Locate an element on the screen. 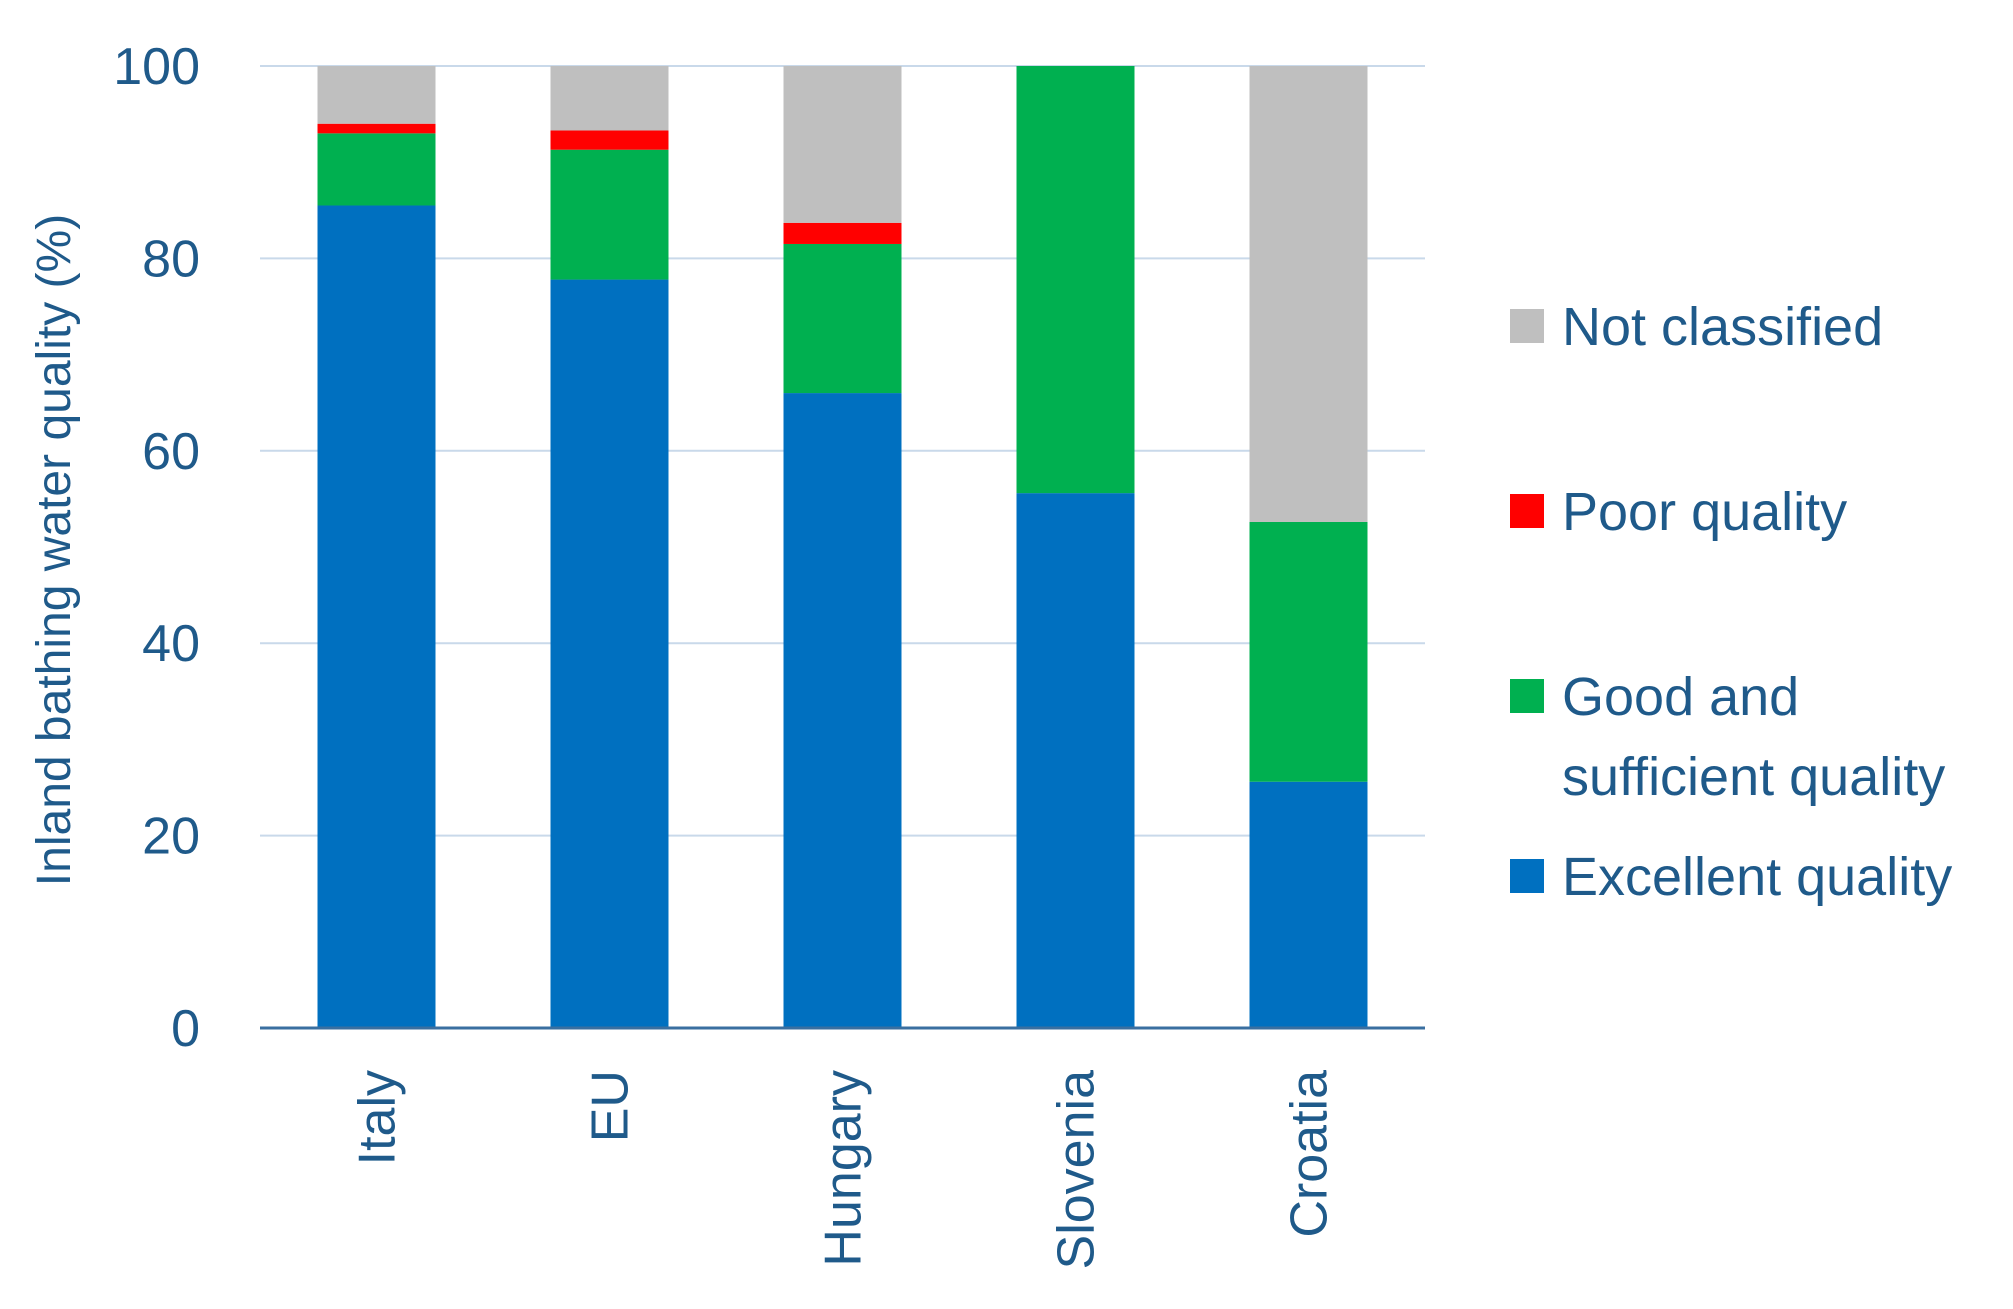 The width and height of the screenshot is (2013, 1309). bar-segment-italy-poor-quality is located at coordinates (376, 128).